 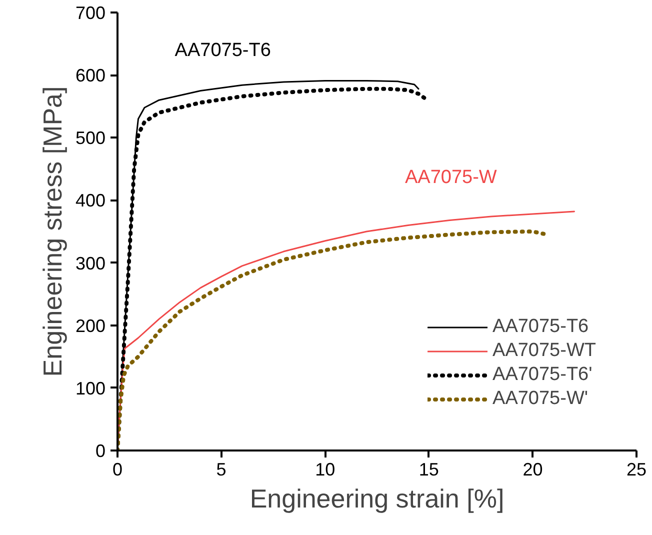 What do you see at coordinates (117, 470) in the screenshot?
I see `x-tick-label: 0` at bounding box center [117, 470].